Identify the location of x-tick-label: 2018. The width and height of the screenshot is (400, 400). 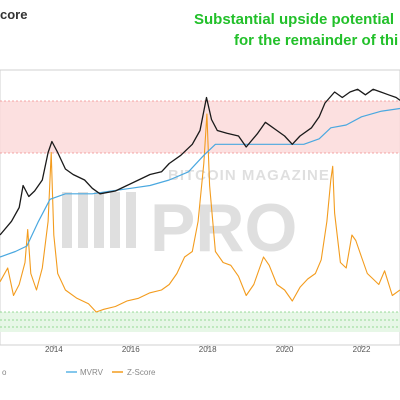
(208, 349).